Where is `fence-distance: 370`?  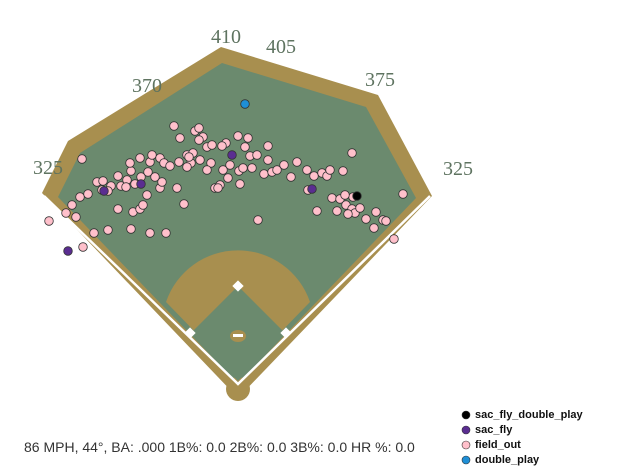
fence-distance: 370 is located at coordinates (147, 86).